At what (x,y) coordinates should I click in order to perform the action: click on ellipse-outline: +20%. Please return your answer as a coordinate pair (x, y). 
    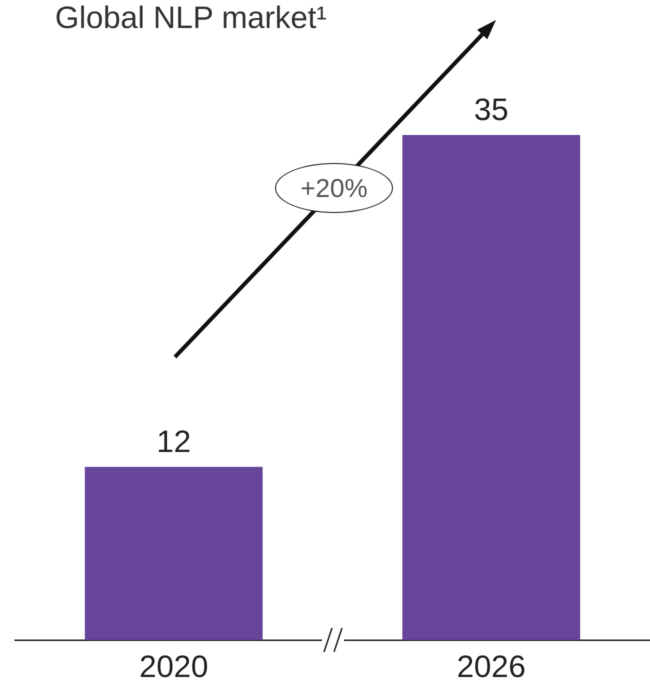
    Looking at the image, I should click on (334, 188).